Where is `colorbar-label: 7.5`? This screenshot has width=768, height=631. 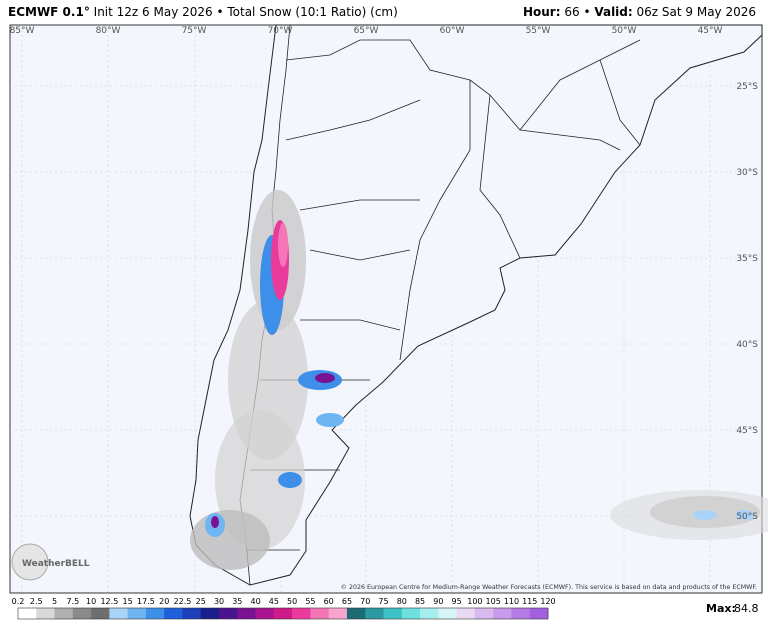
colorbar-label: 7.5 is located at coordinates (72, 601).